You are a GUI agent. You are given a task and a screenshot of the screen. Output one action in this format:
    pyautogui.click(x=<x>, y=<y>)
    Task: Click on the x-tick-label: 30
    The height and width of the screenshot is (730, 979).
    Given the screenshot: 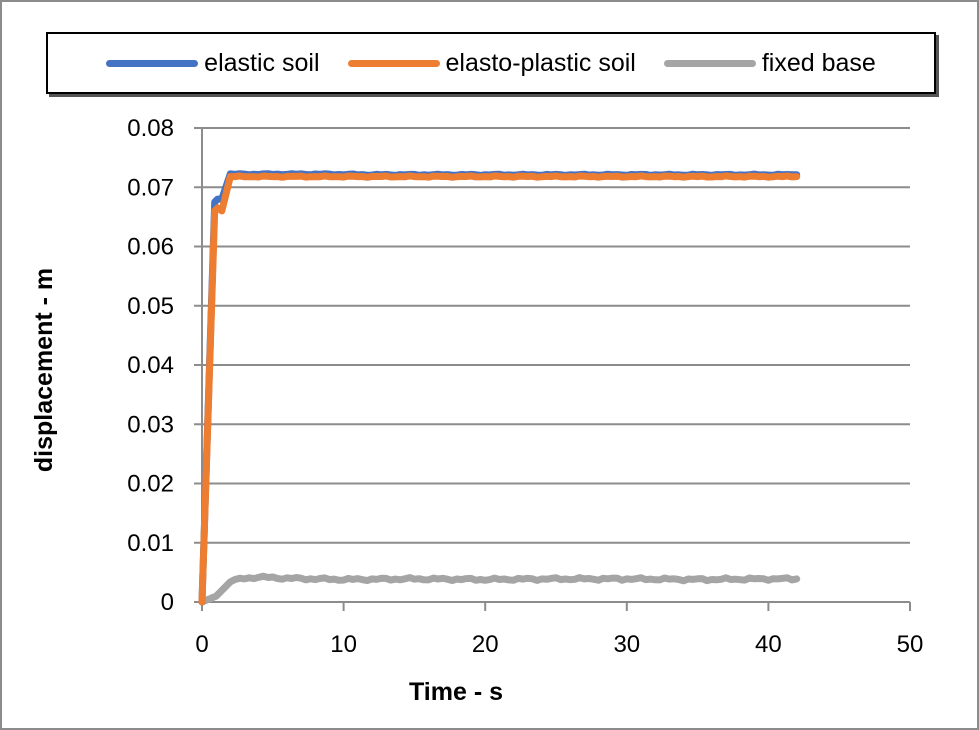 What is the action you would take?
    pyautogui.click(x=626, y=644)
    